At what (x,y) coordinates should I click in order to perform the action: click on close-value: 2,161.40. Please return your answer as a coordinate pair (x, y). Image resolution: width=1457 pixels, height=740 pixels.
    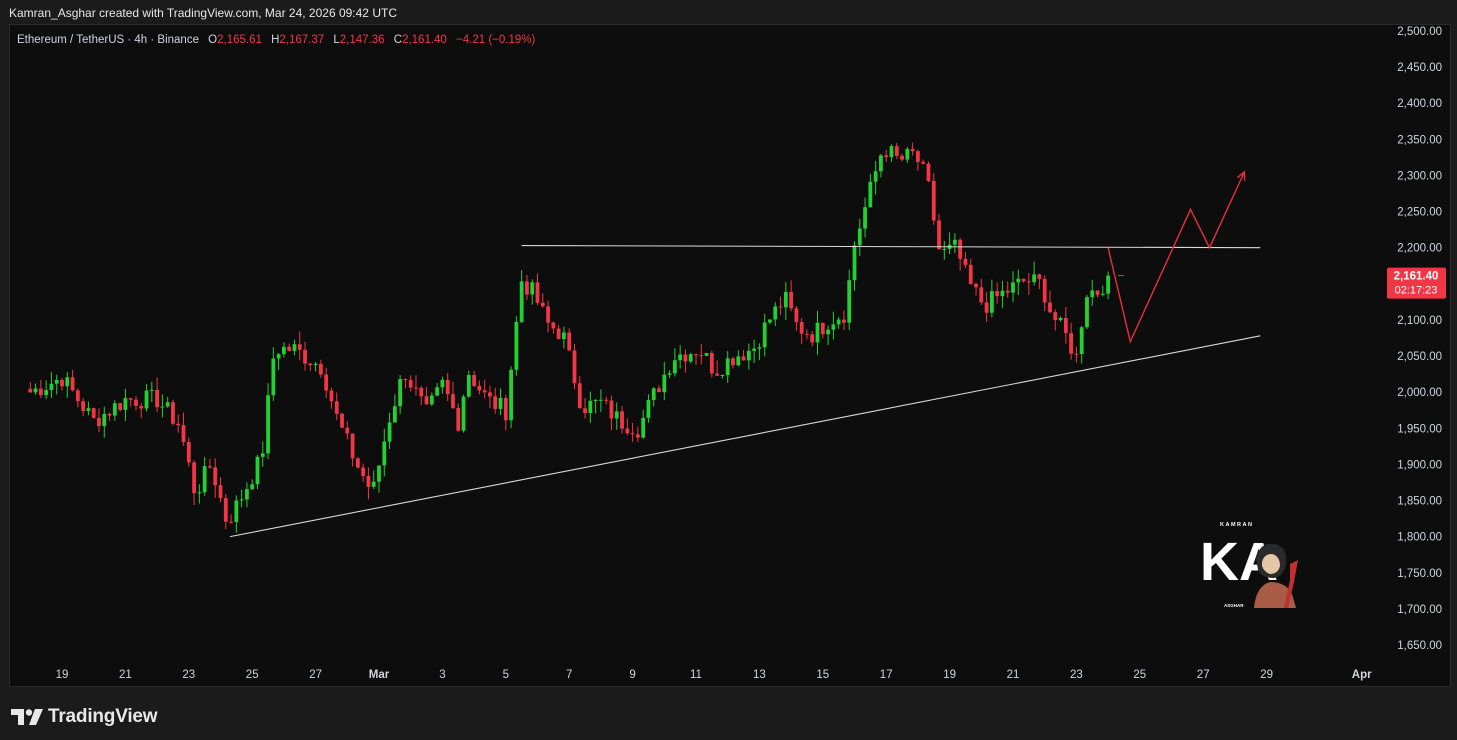
    Looking at the image, I should click on (424, 40).